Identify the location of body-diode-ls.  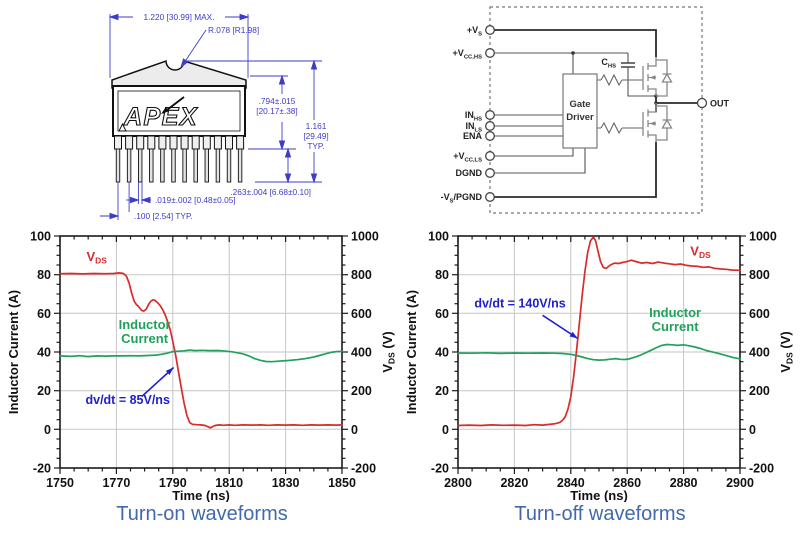
(667, 123).